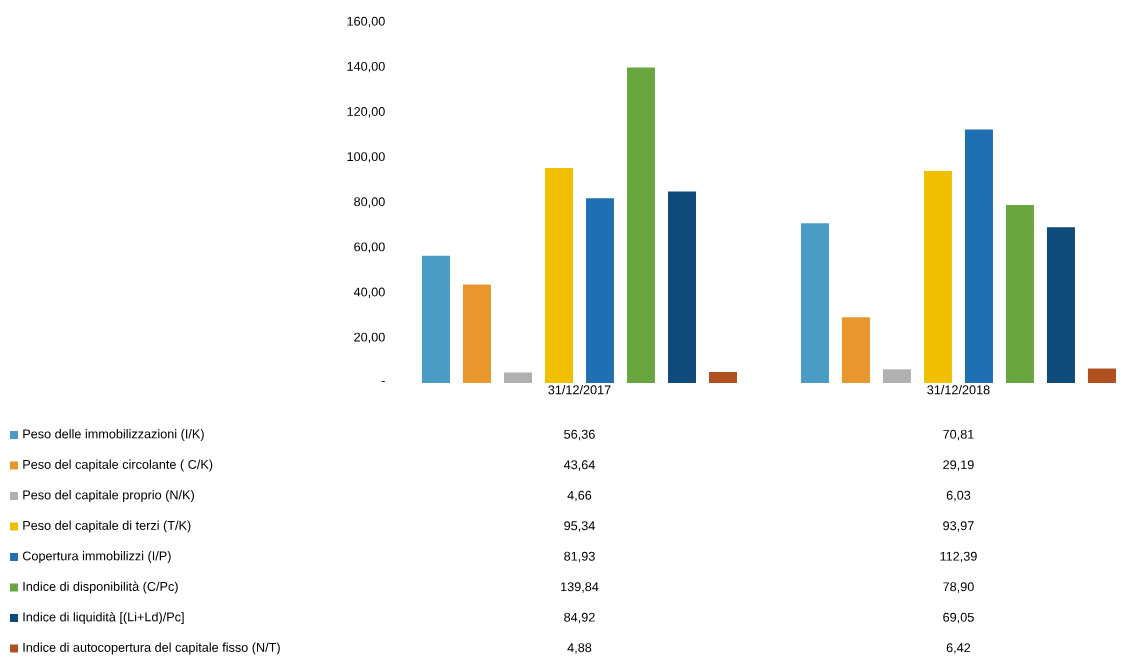  Describe the element at coordinates (579, 435) in the screenshot. I see `data-label: 56,36` at that location.